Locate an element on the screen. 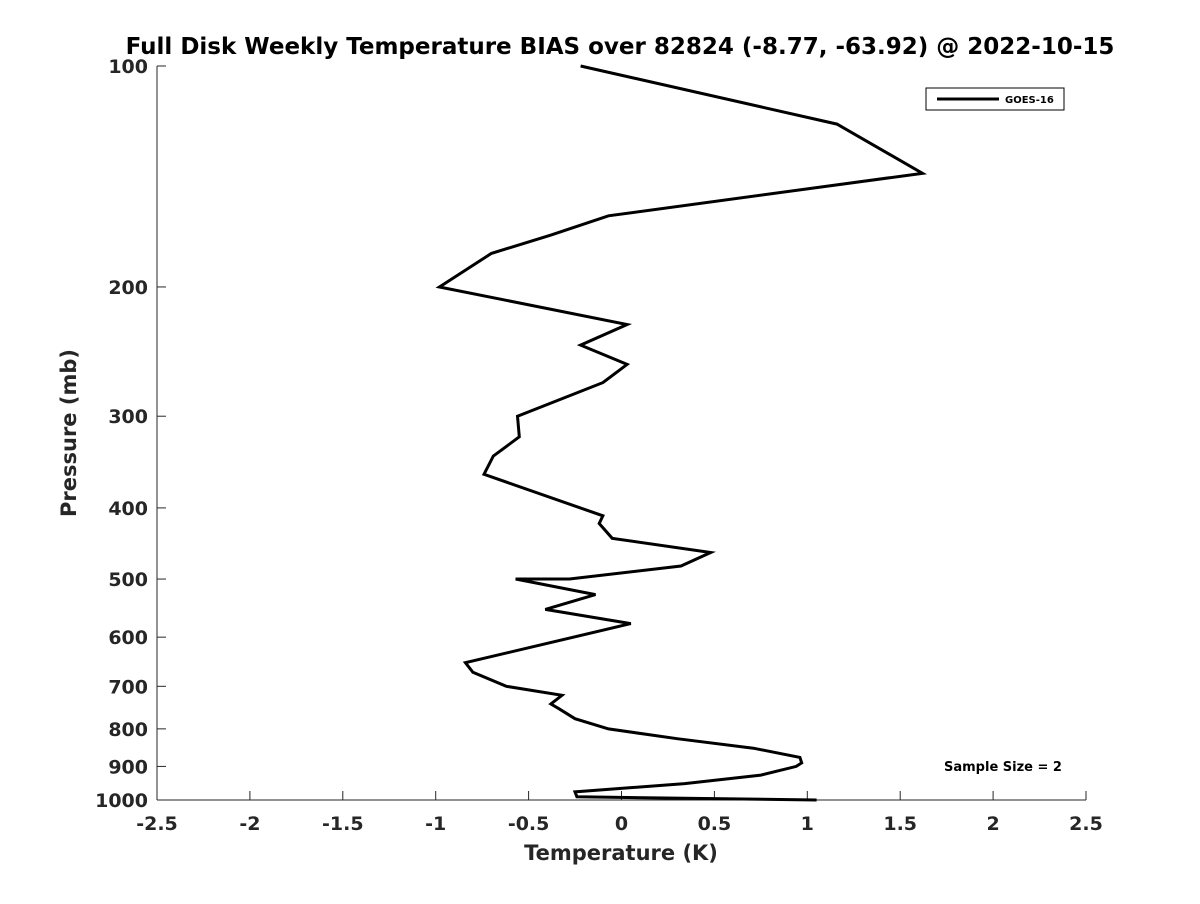  legend: GOES-16 is located at coordinates (995, 99).